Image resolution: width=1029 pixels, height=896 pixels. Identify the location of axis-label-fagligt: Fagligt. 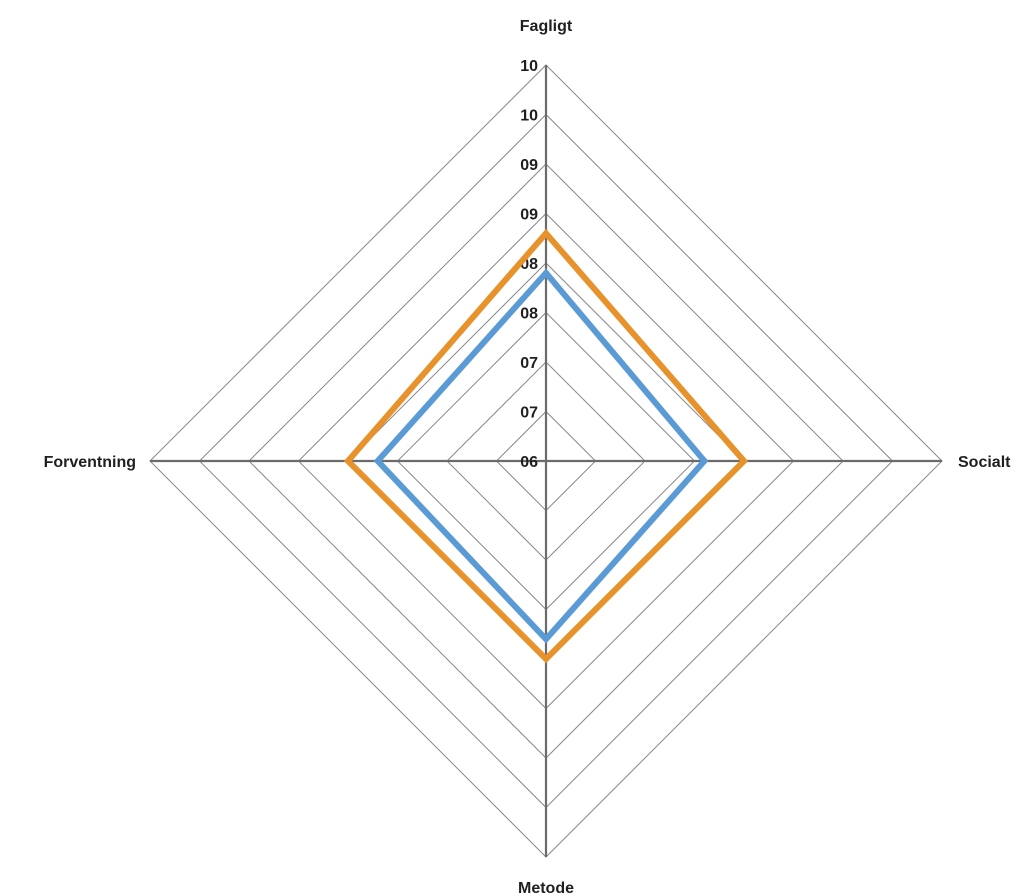
(546, 26).